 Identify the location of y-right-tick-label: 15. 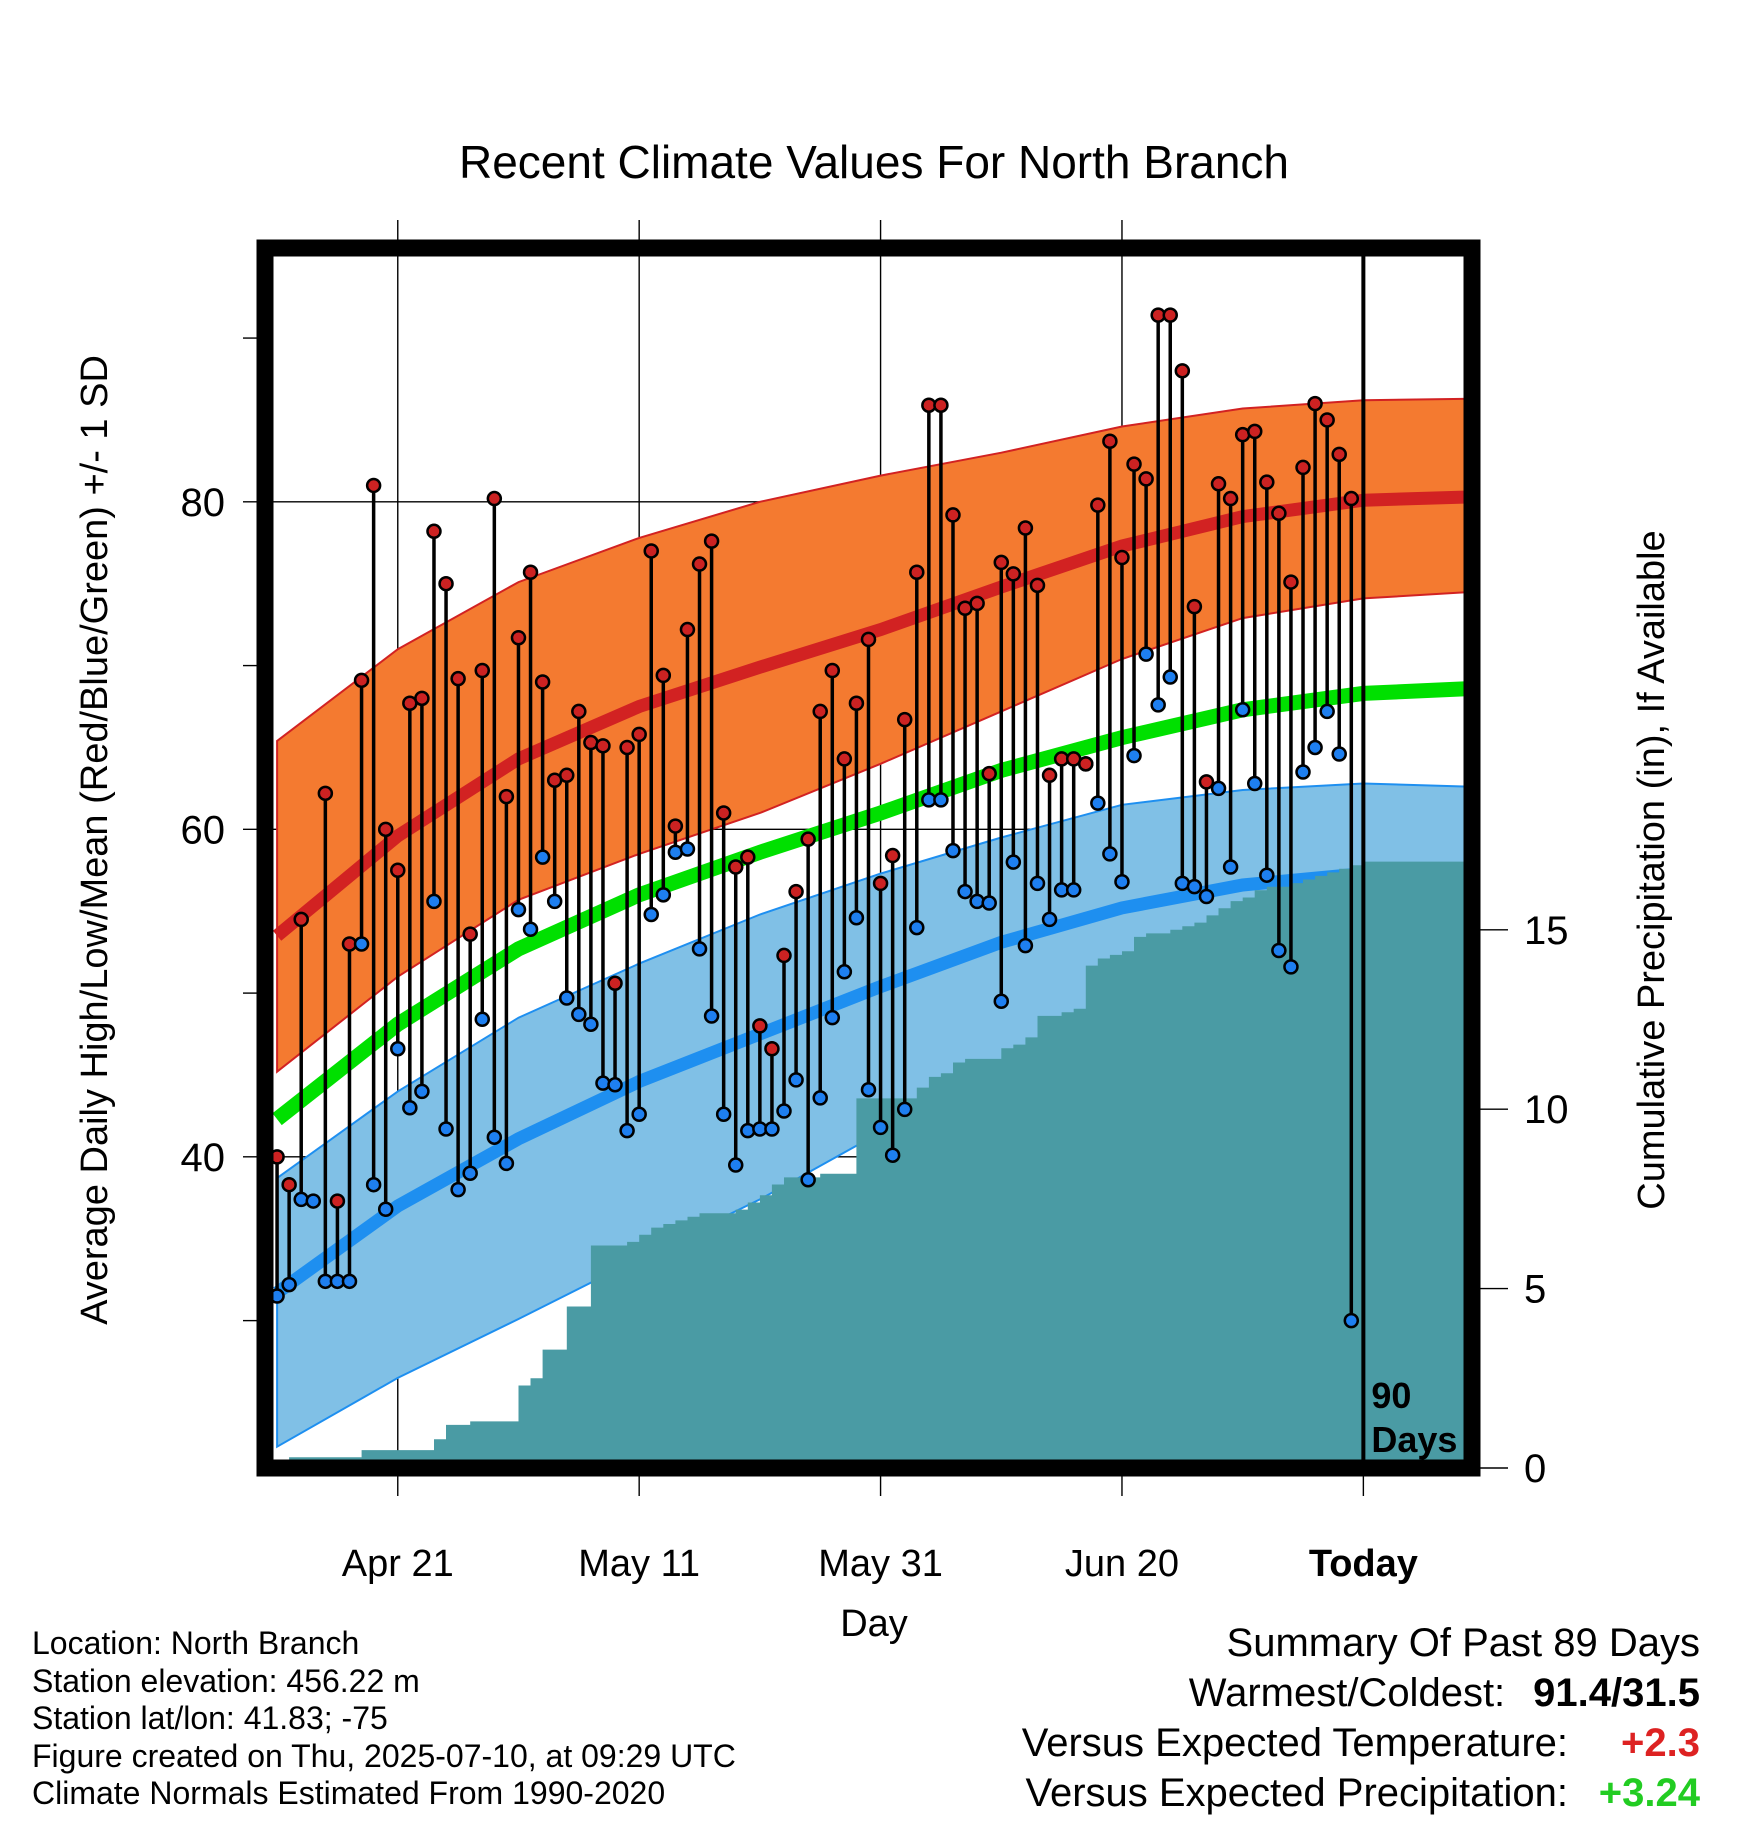
(1546, 931).